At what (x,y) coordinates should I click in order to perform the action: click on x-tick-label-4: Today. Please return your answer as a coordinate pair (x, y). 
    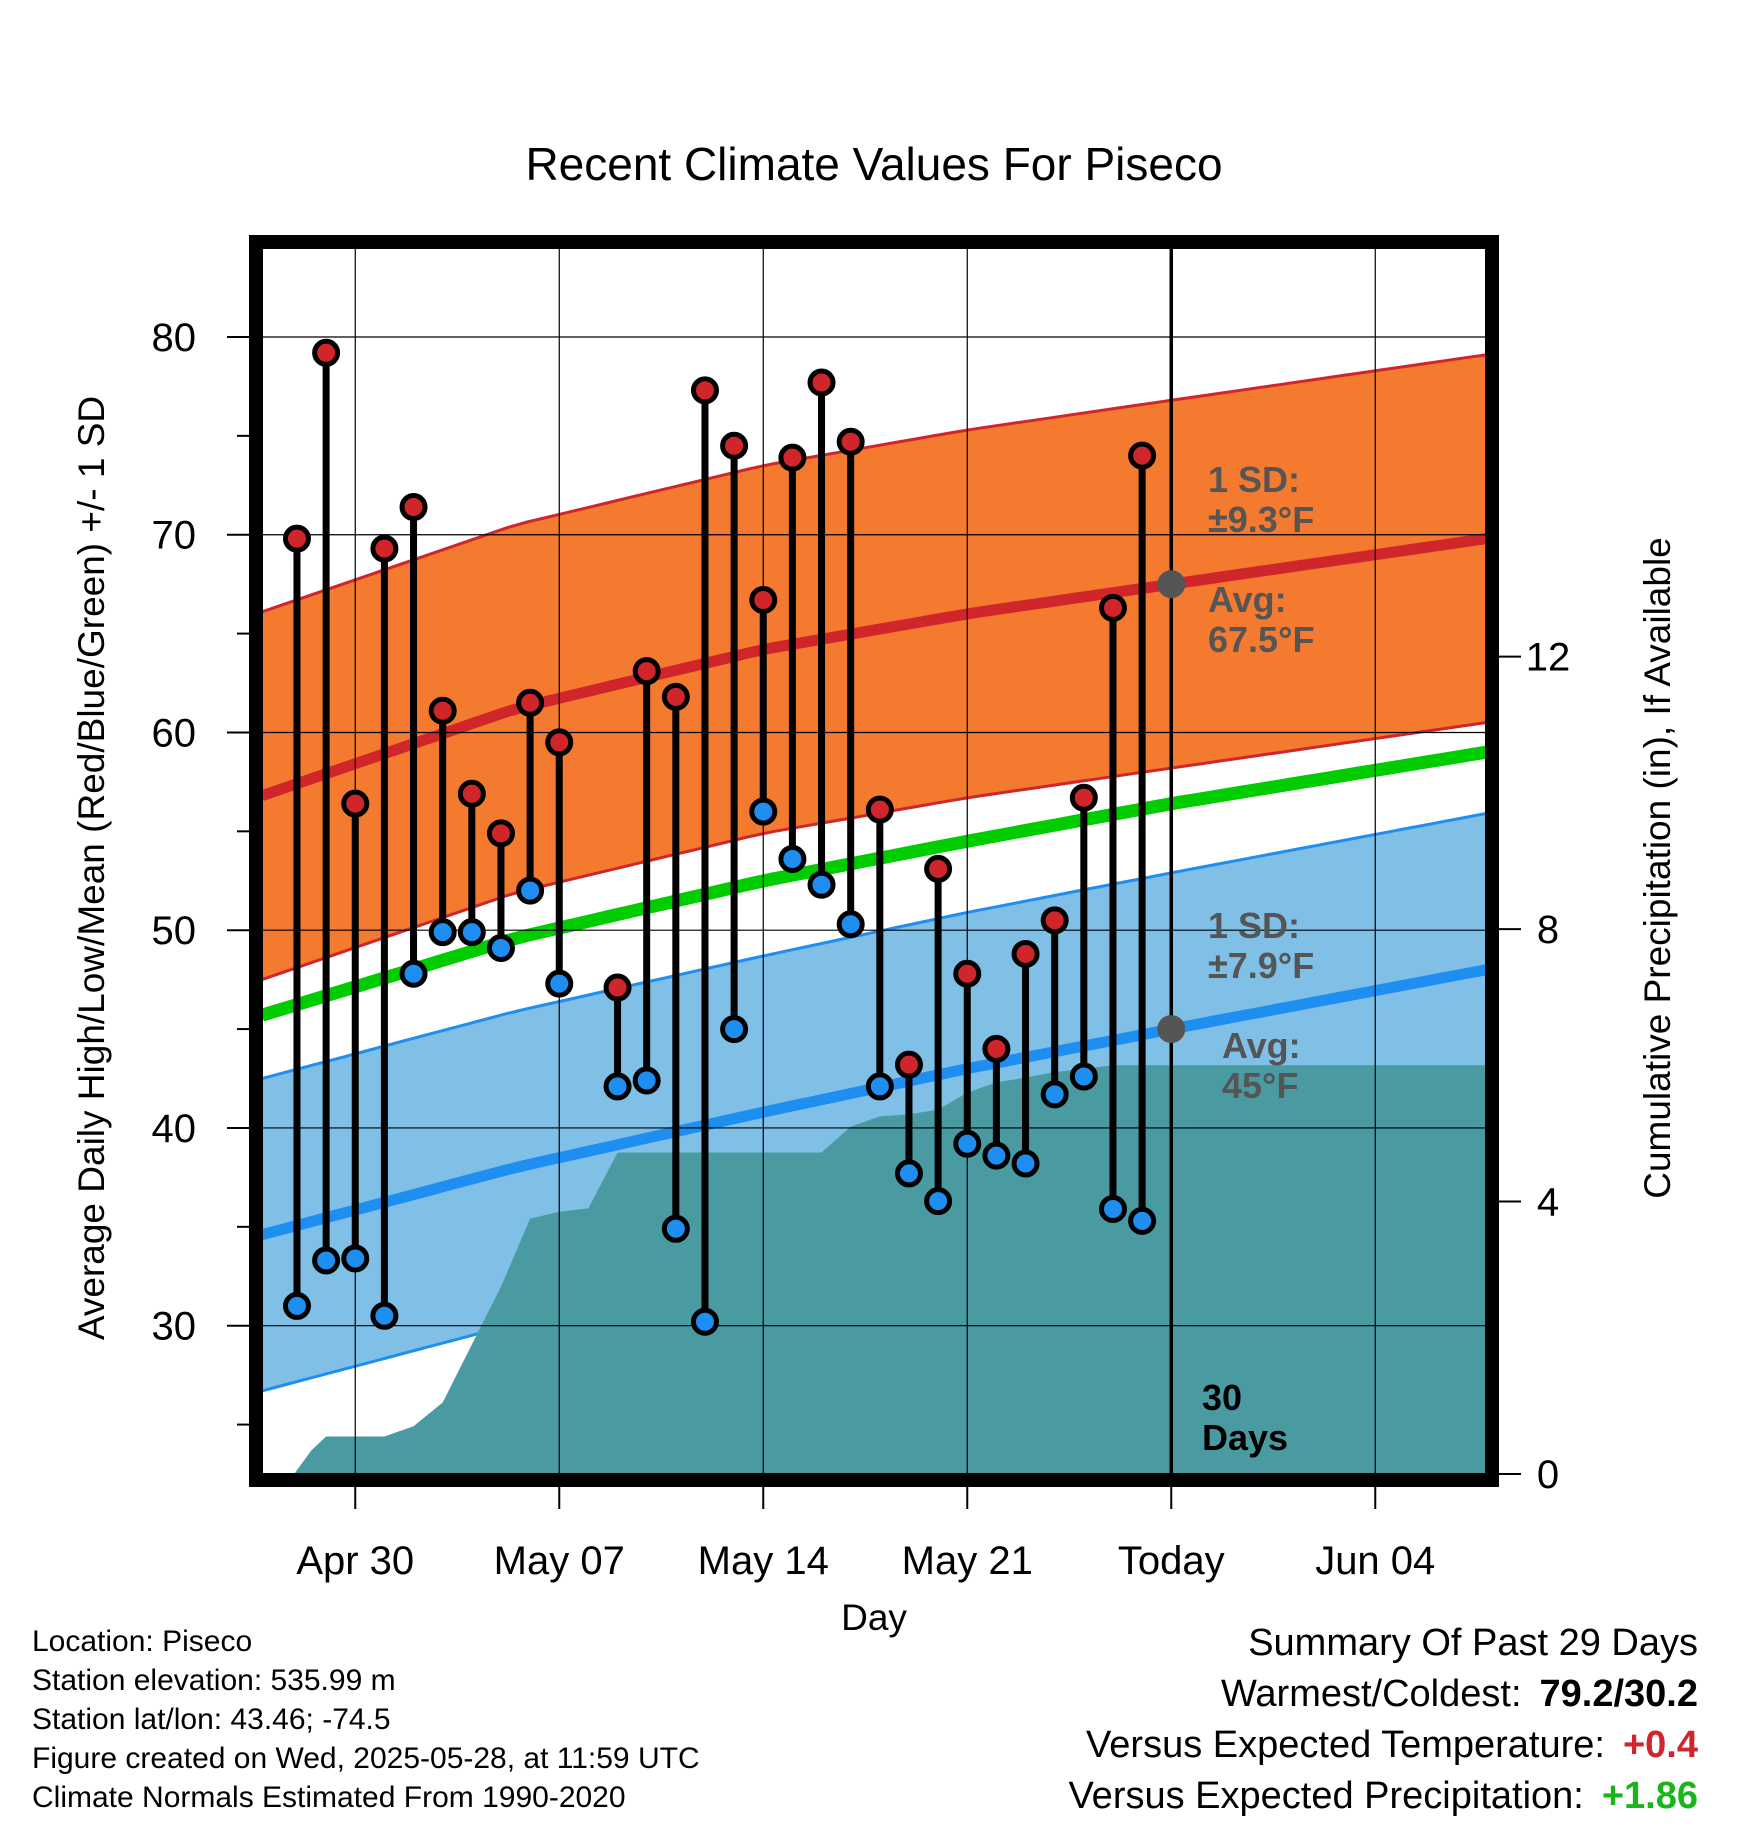
    Looking at the image, I should click on (1171, 1561).